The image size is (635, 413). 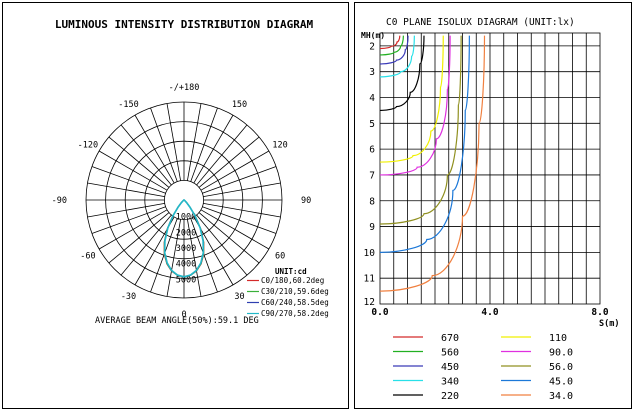 What do you see at coordinates (279, 146) in the screenshot?
I see `angle-label: 120` at bounding box center [279, 146].